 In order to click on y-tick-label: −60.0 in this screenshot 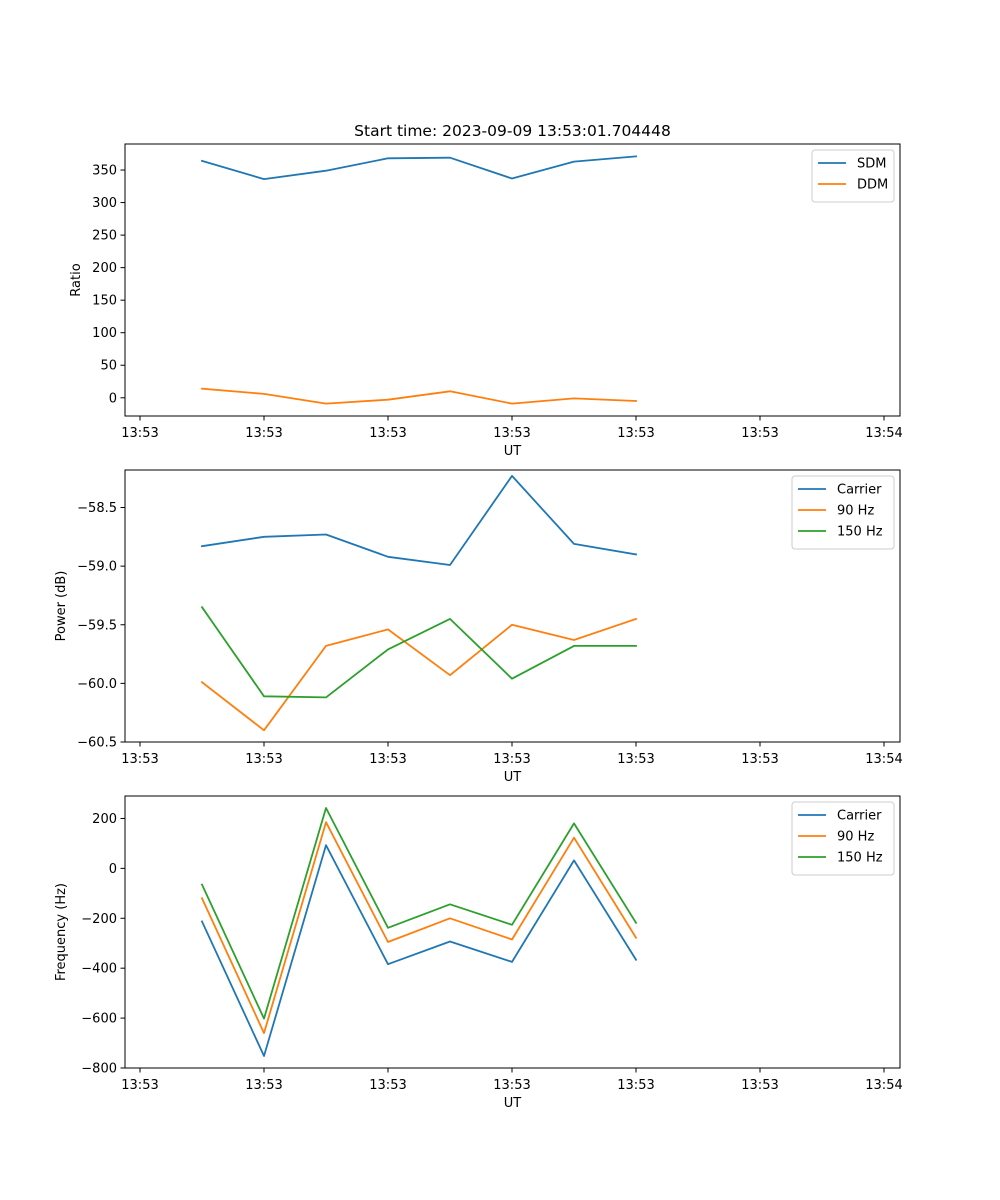, I will do `click(97, 684)`.